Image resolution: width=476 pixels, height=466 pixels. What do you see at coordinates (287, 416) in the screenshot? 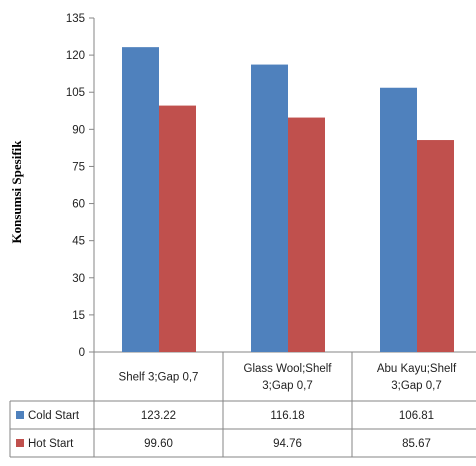
I see `data-label: 116.18` at bounding box center [287, 416].